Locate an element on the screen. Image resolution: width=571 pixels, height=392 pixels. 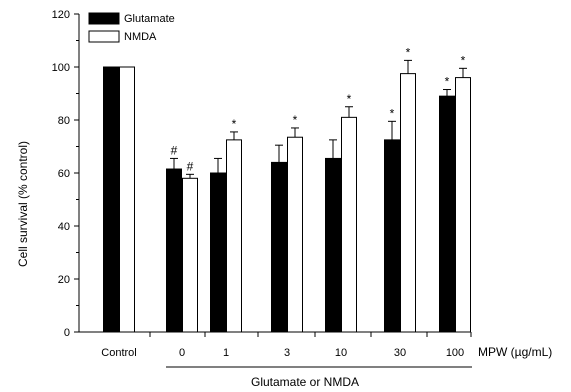
y-tick-label: 40 is located at coordinates (64, 227).